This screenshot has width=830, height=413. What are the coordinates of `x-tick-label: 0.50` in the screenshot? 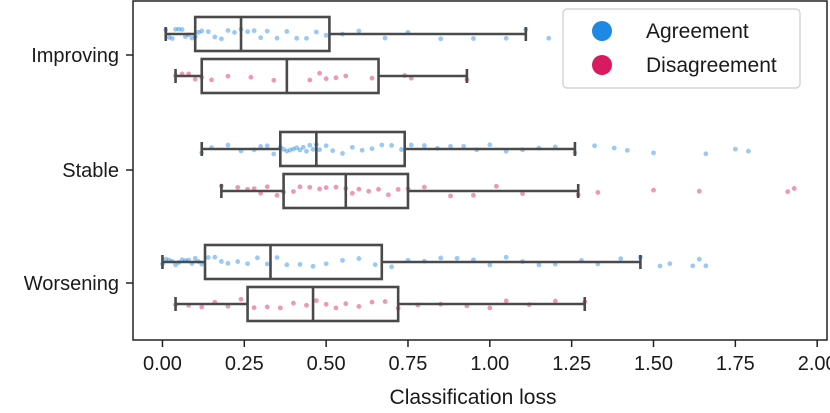 It's located at (326, 364).